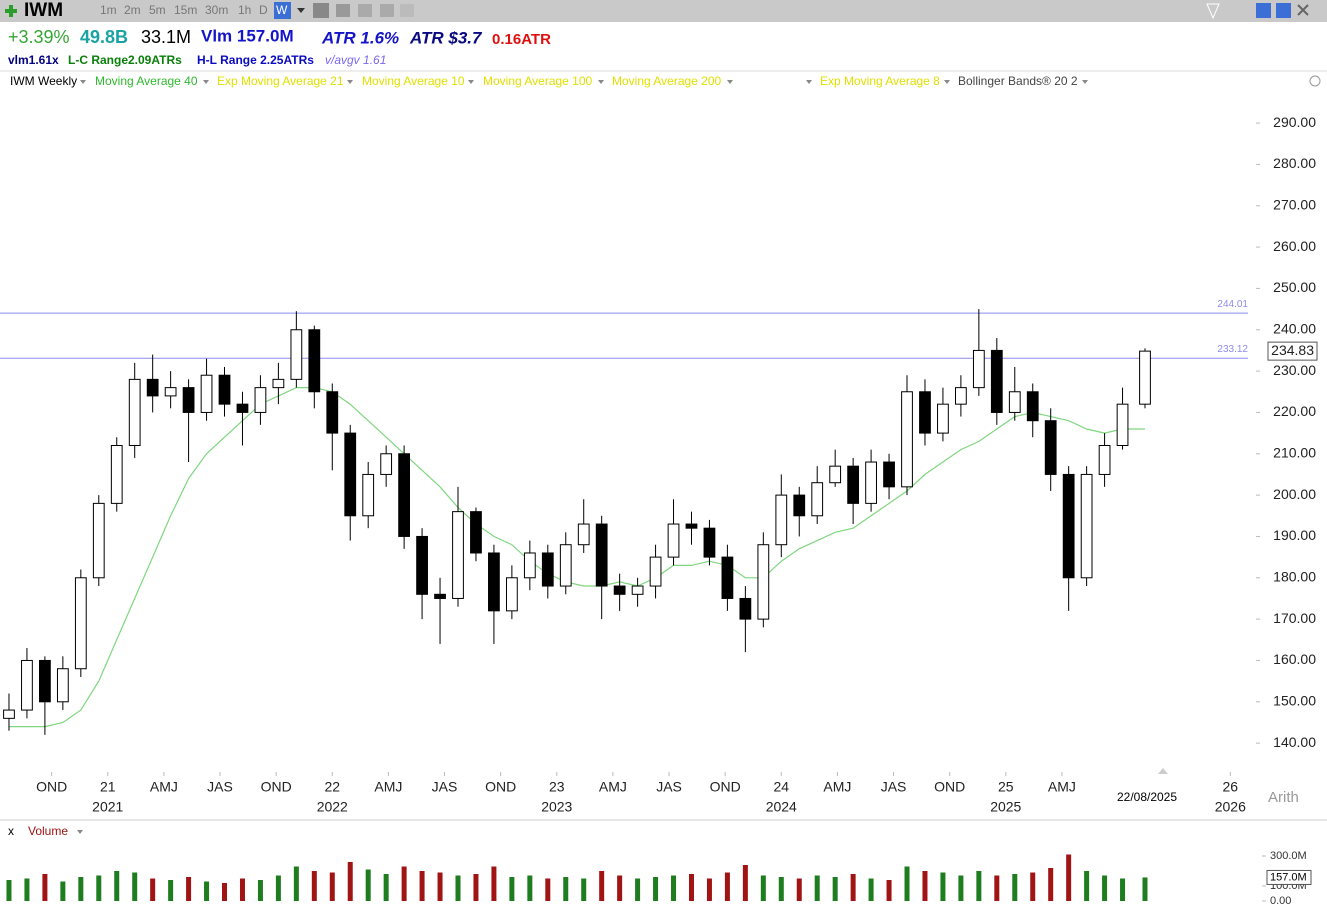 This screenshot has width=1327, height=911. I want to click on legend-item: IWM Weekly, so click(43, 81).